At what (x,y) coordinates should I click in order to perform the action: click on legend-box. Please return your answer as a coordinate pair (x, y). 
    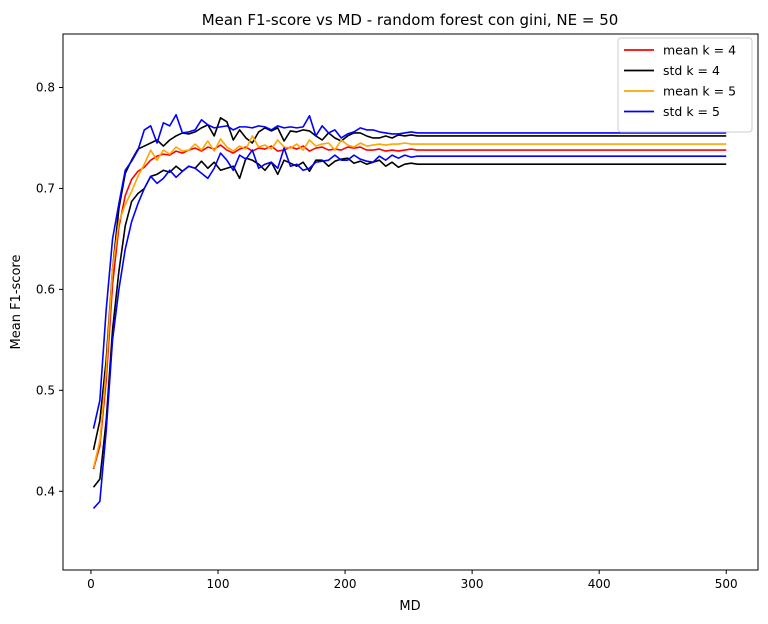
    Looking at the image, I should click on (685, 85).